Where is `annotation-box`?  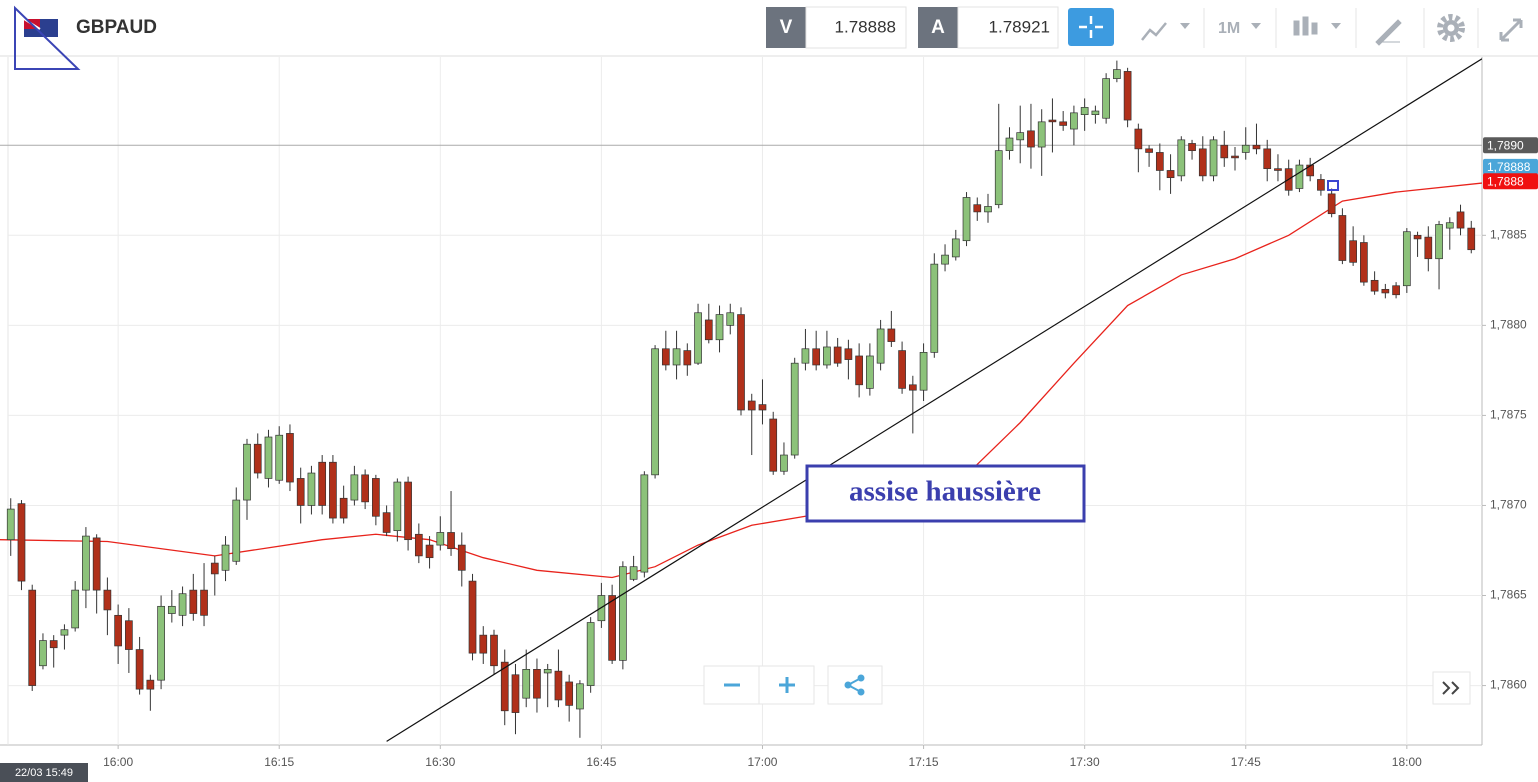
annotation-box is located at coordinates (945, 493).